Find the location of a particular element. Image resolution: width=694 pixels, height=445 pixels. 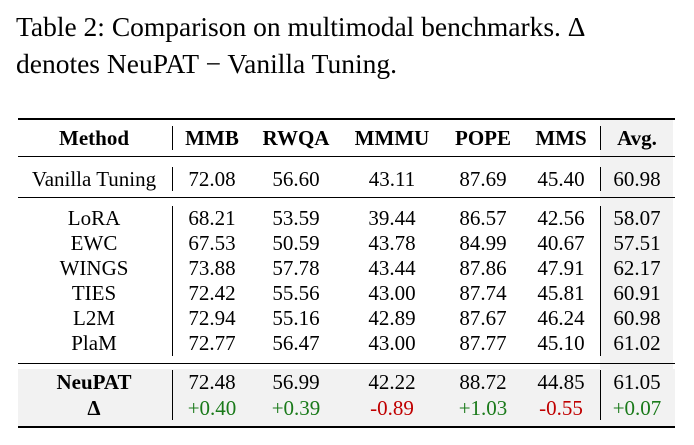

method-mmb-value: 68.21 is located at coordinates (212, 218).